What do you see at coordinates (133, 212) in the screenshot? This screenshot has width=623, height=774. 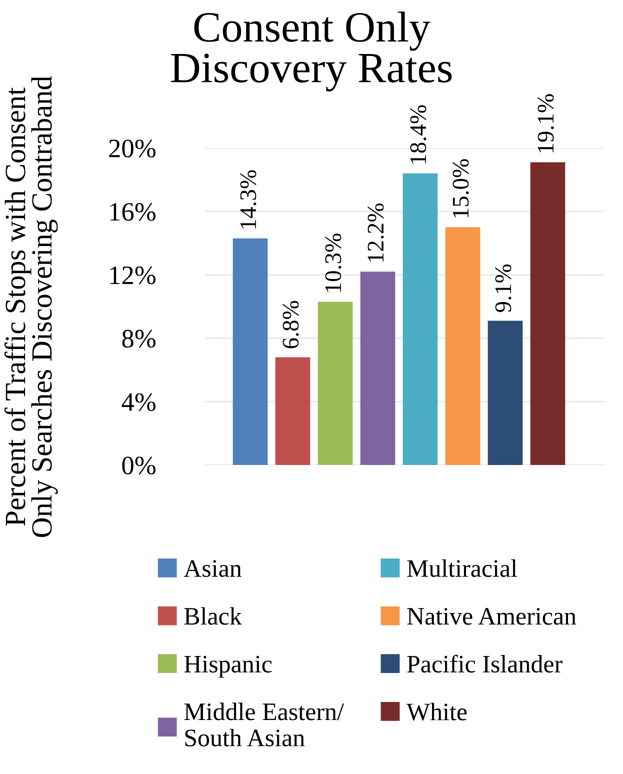 I see `y-tick-label: 16%` at bounding box center [133, 212].